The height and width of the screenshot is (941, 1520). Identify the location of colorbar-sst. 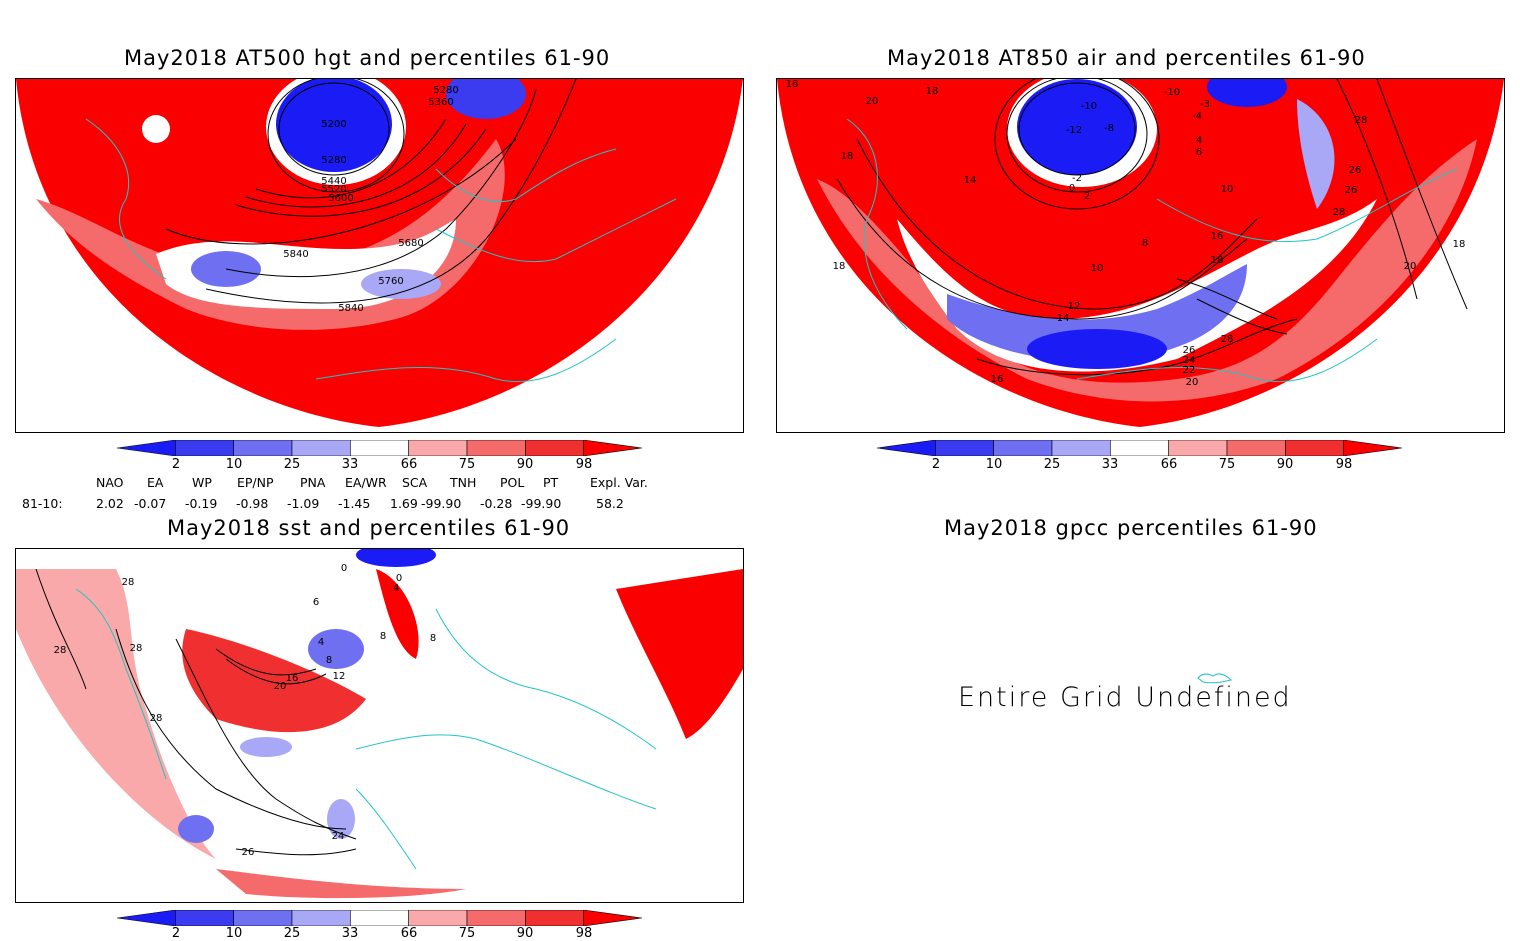
(379, 918).